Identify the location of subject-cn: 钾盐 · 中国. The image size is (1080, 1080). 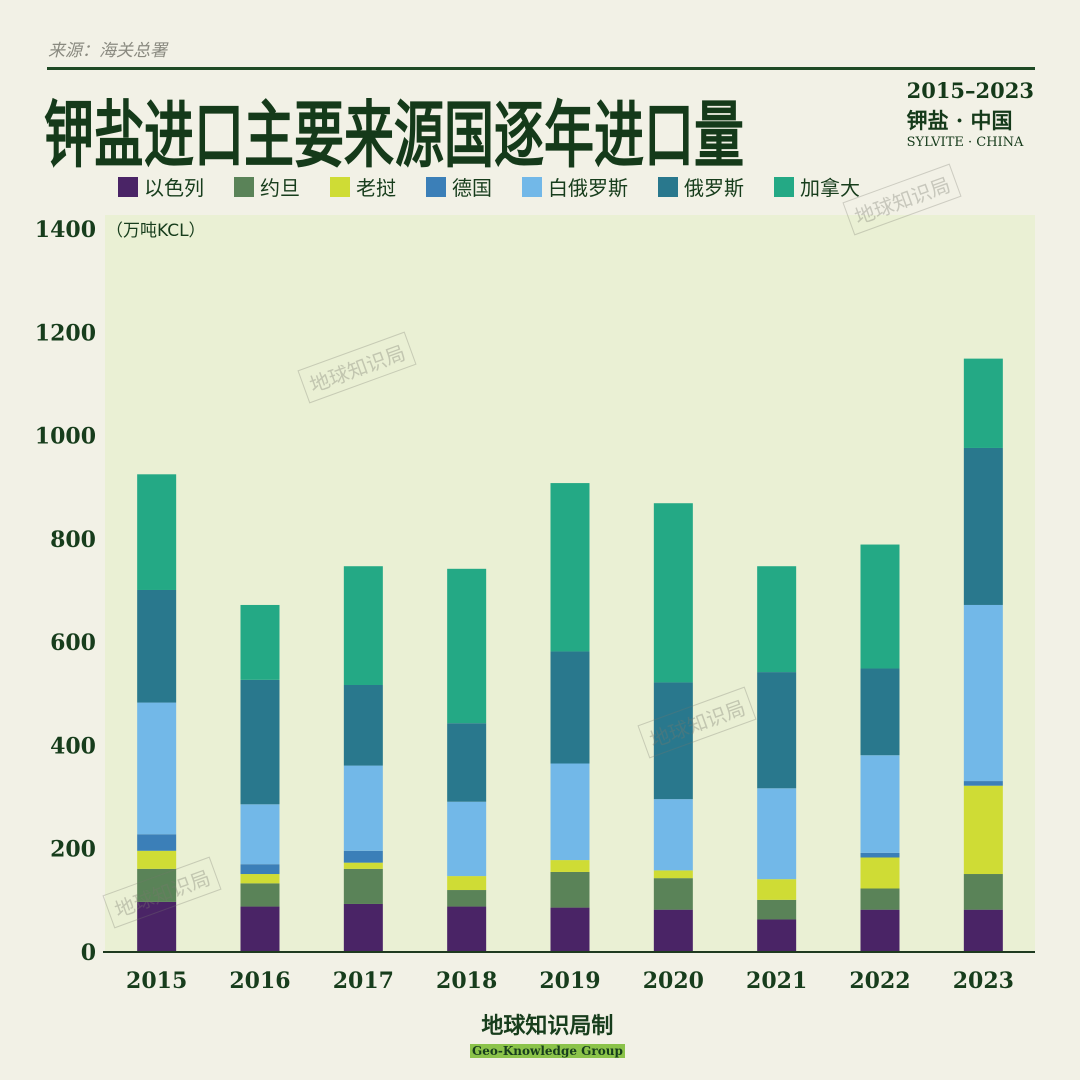
(959, 120).